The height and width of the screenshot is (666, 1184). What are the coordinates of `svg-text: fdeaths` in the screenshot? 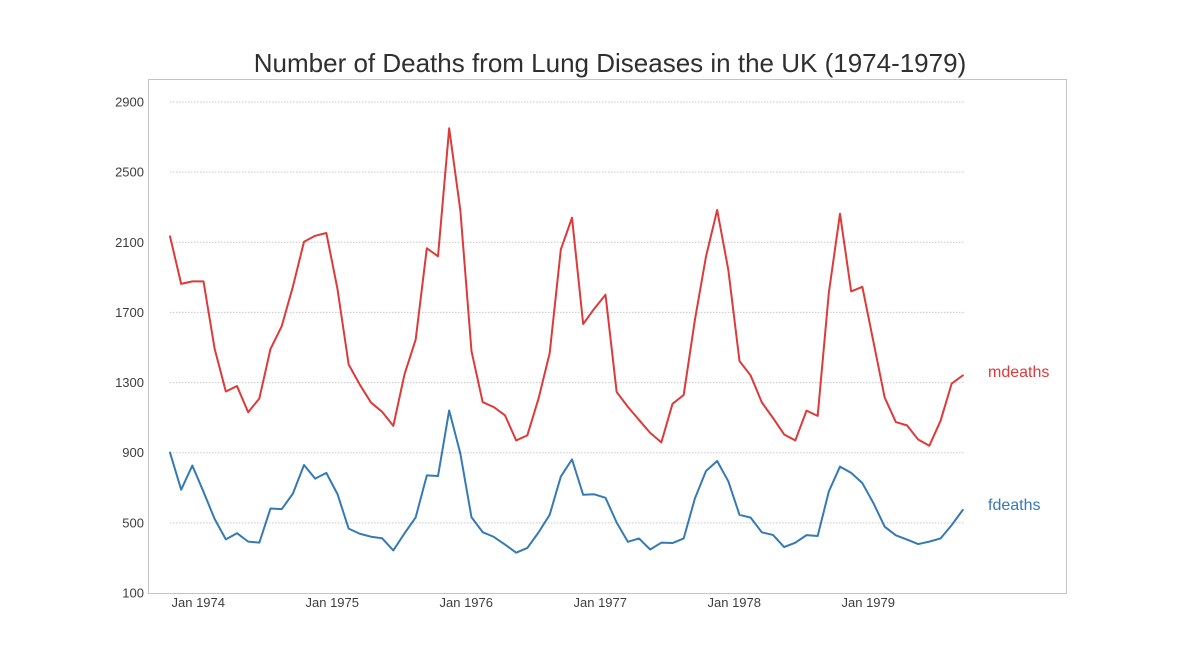 It's located at (1014, 505).